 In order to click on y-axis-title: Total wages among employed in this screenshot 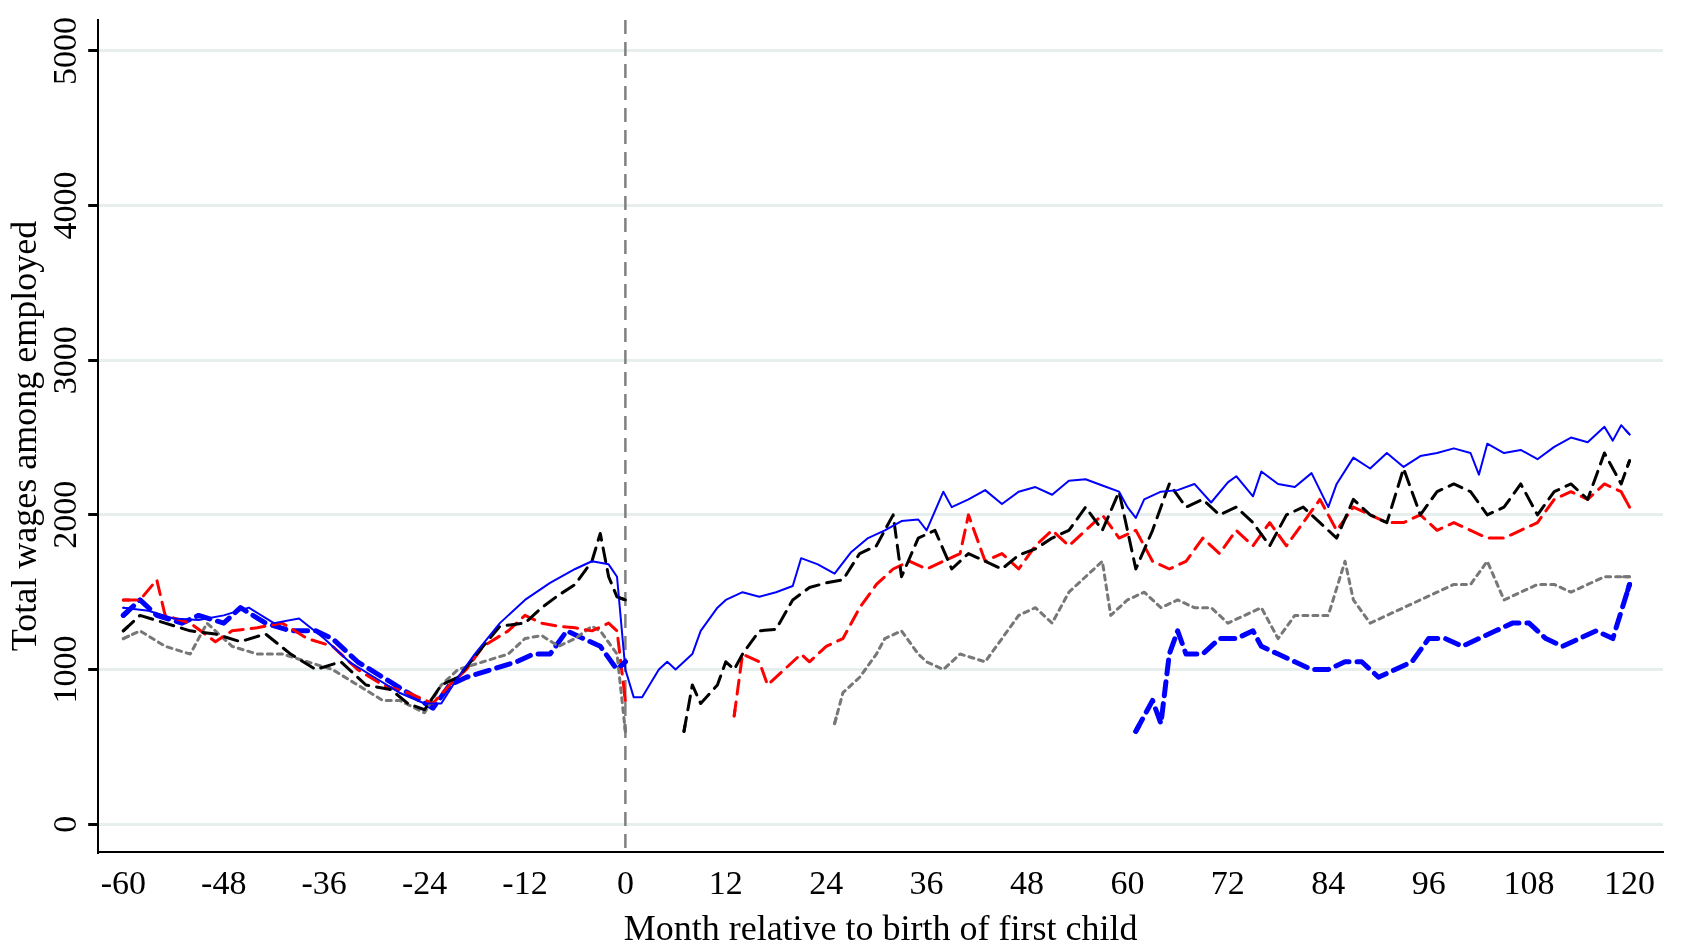, I will do `click(24, 436)`.